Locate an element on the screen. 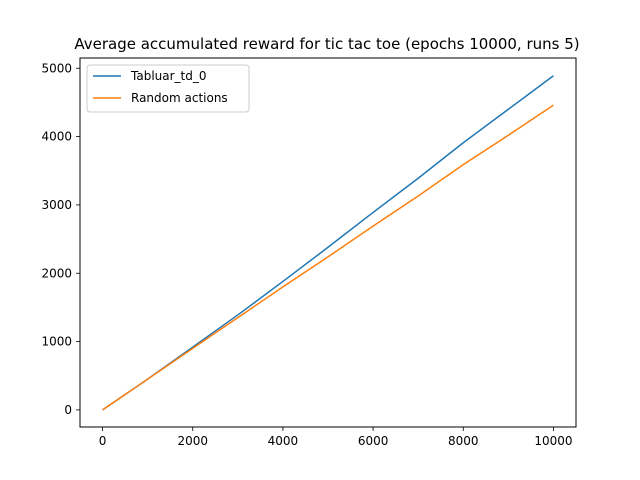  x-axis-ticks: 0 2000 4000 6000 8000 10000 is located at coordinates (336, 437).